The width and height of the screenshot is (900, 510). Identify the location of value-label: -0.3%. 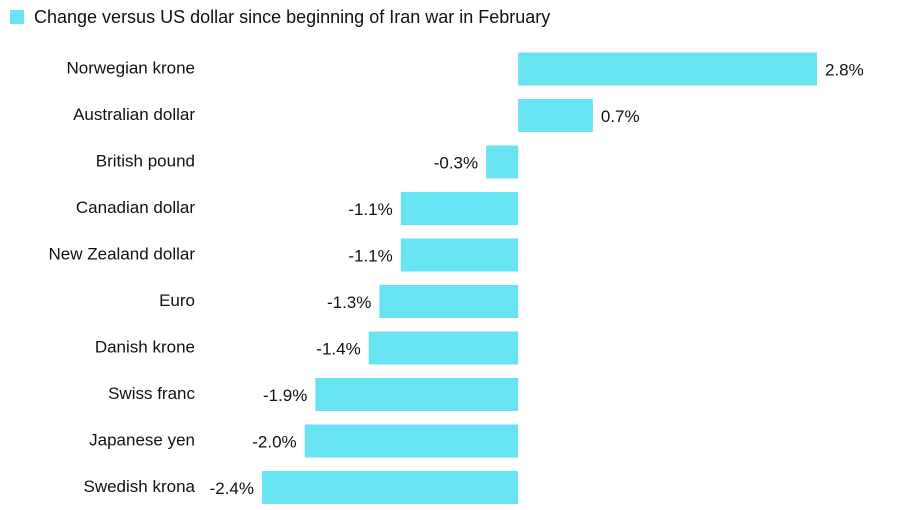
(456, 162).